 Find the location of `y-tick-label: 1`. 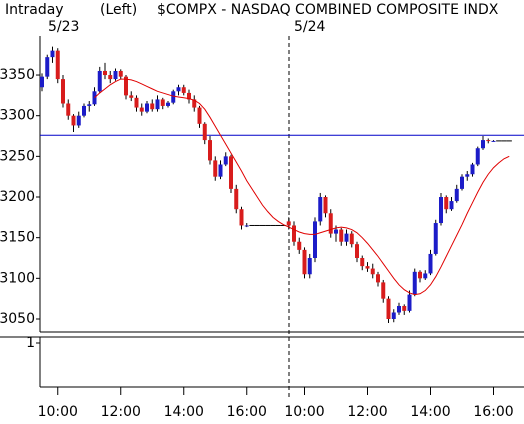

y-tick-label: 1 is located at coordinates (30, 343).